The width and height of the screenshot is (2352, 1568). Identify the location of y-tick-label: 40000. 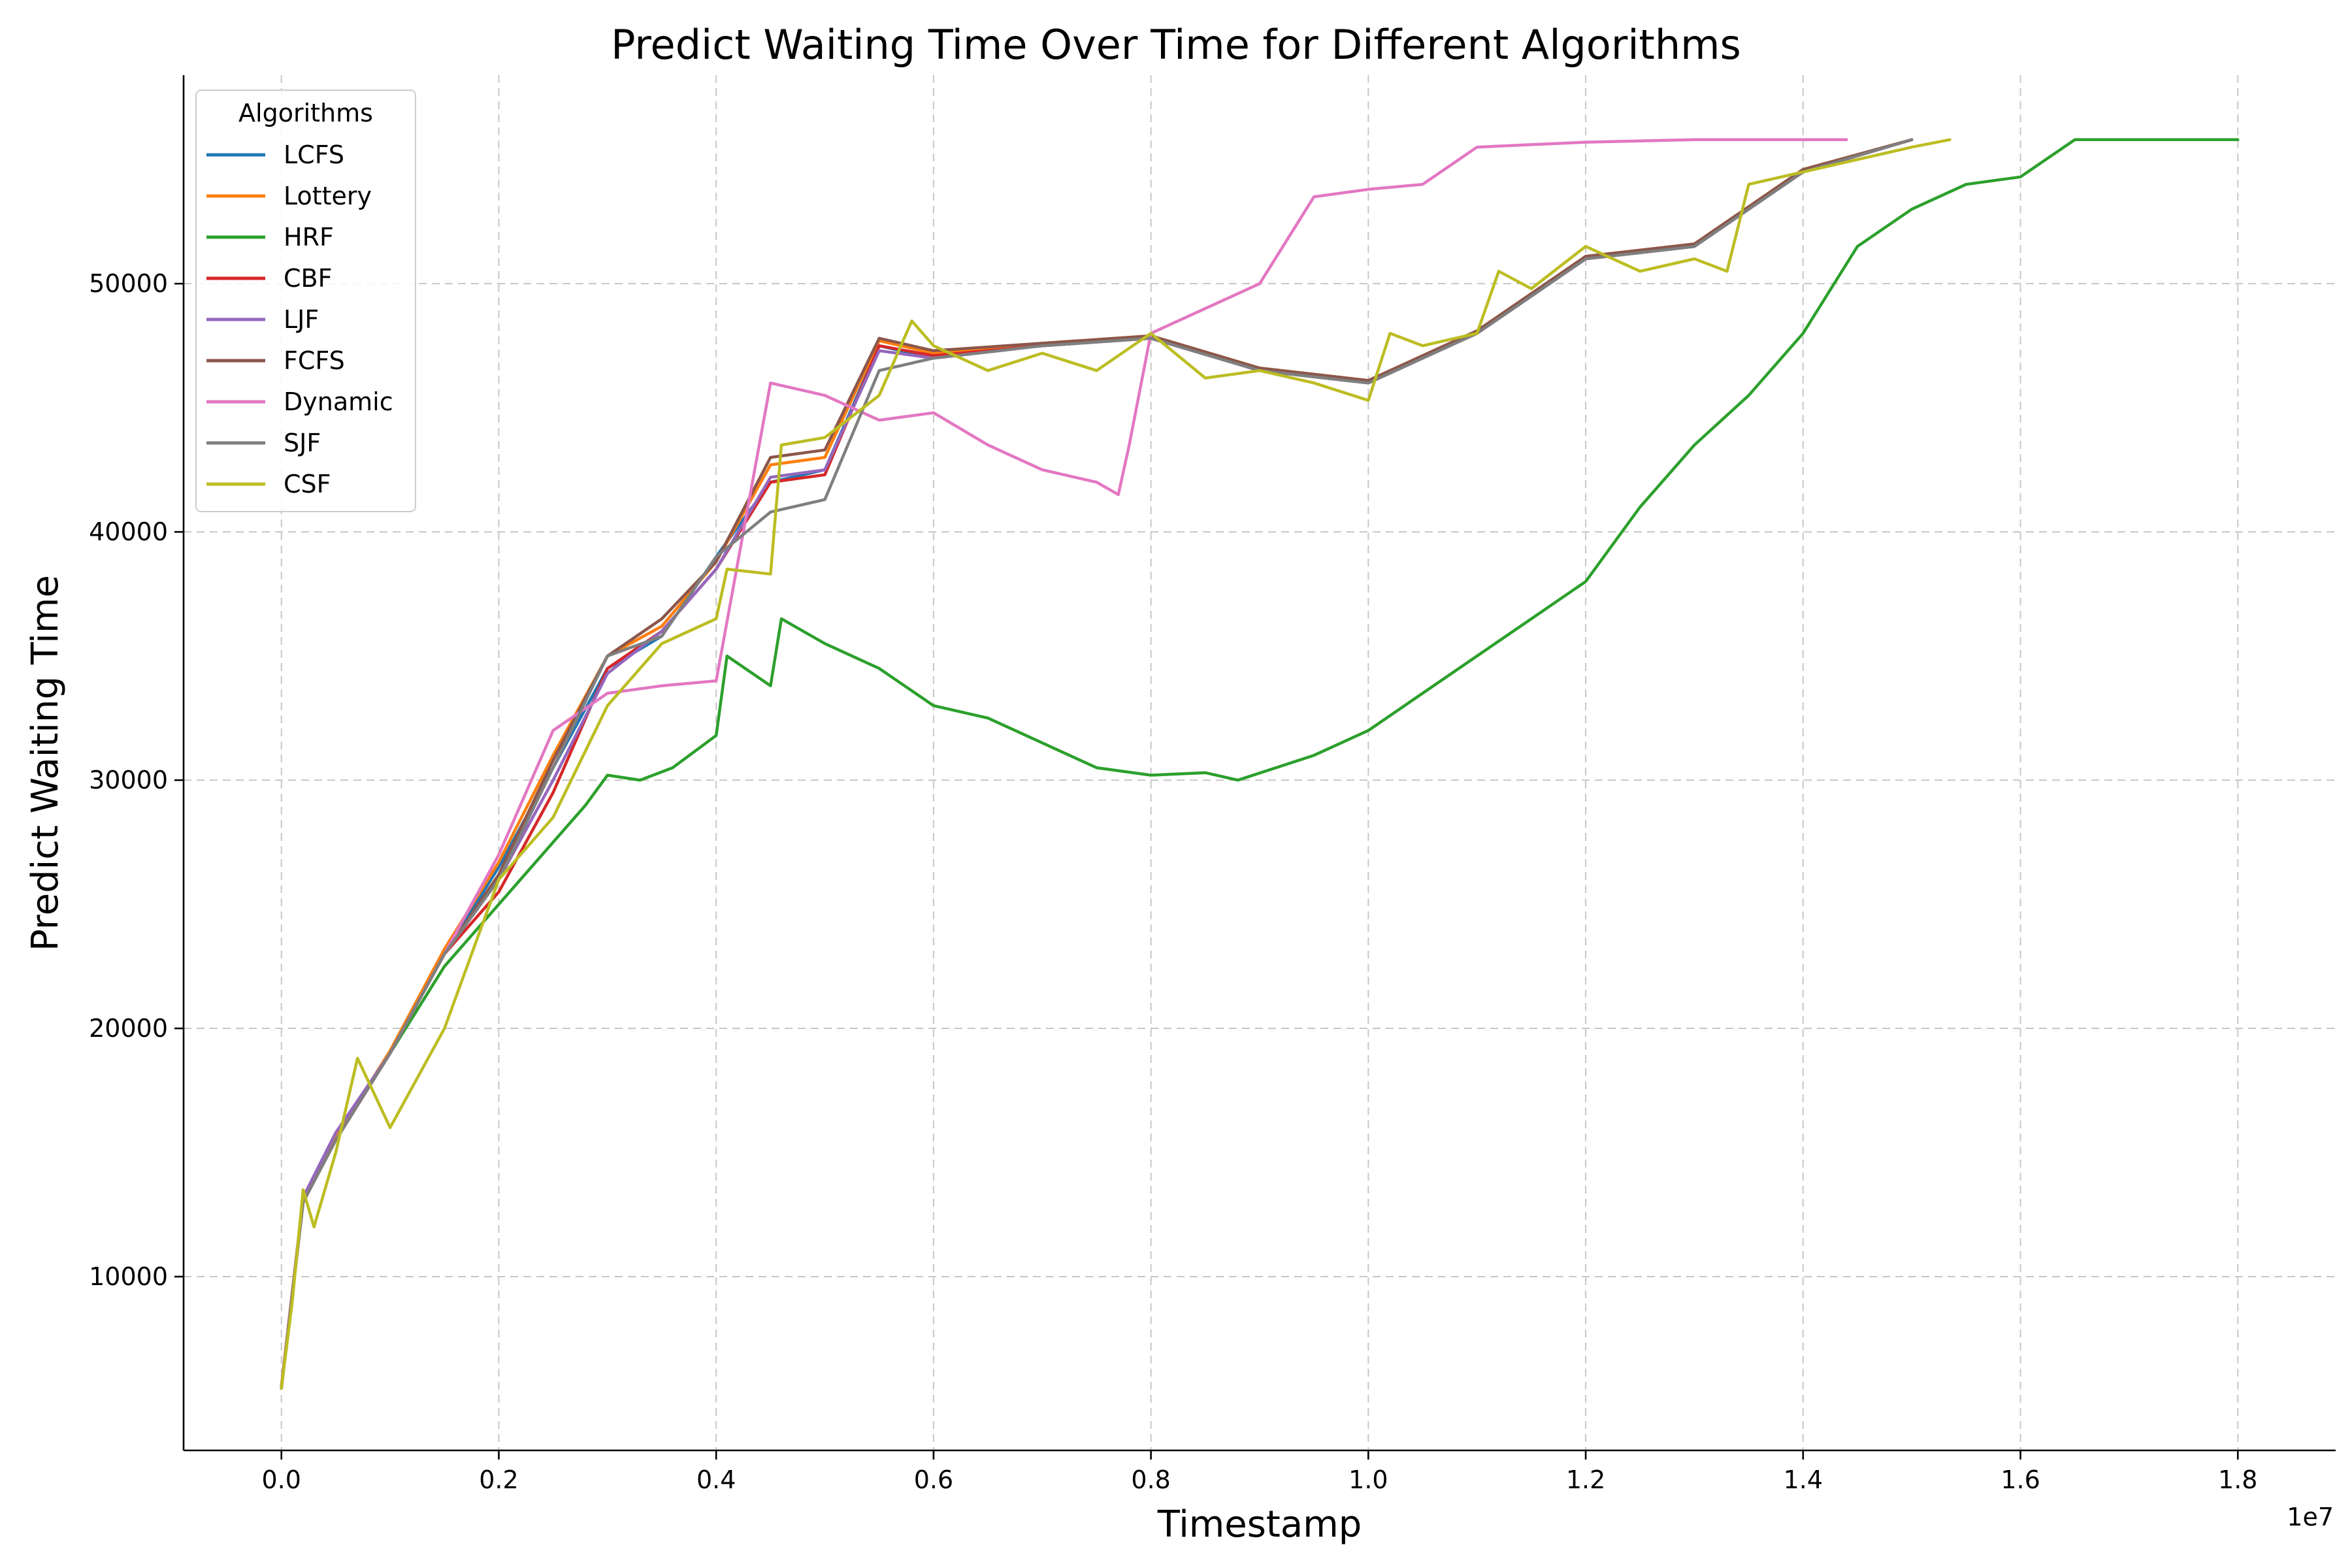
(128, 531).